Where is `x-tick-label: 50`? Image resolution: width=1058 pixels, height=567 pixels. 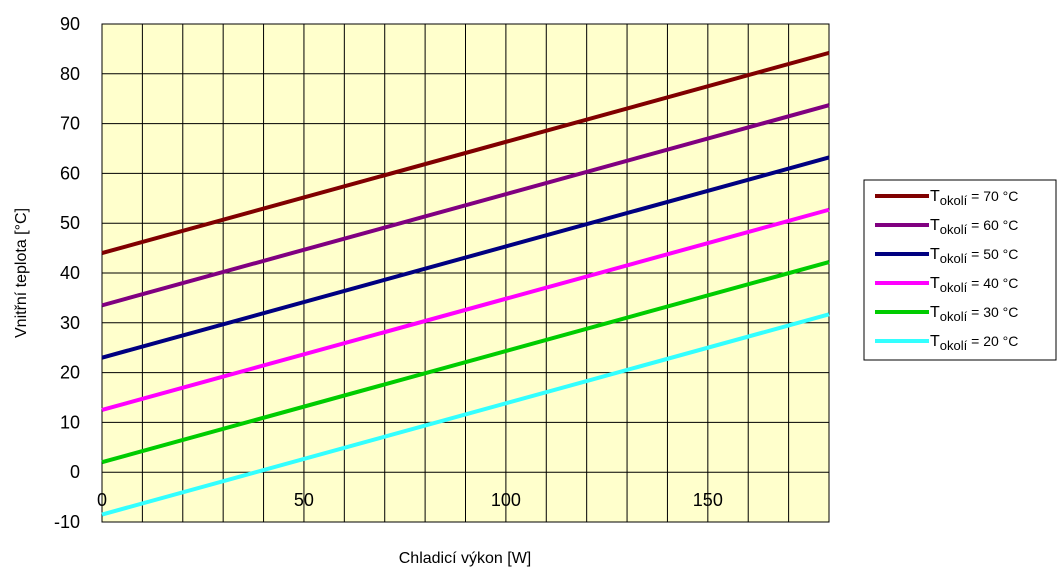 x-tick-label: 50 is located at coordinates (304, 500).